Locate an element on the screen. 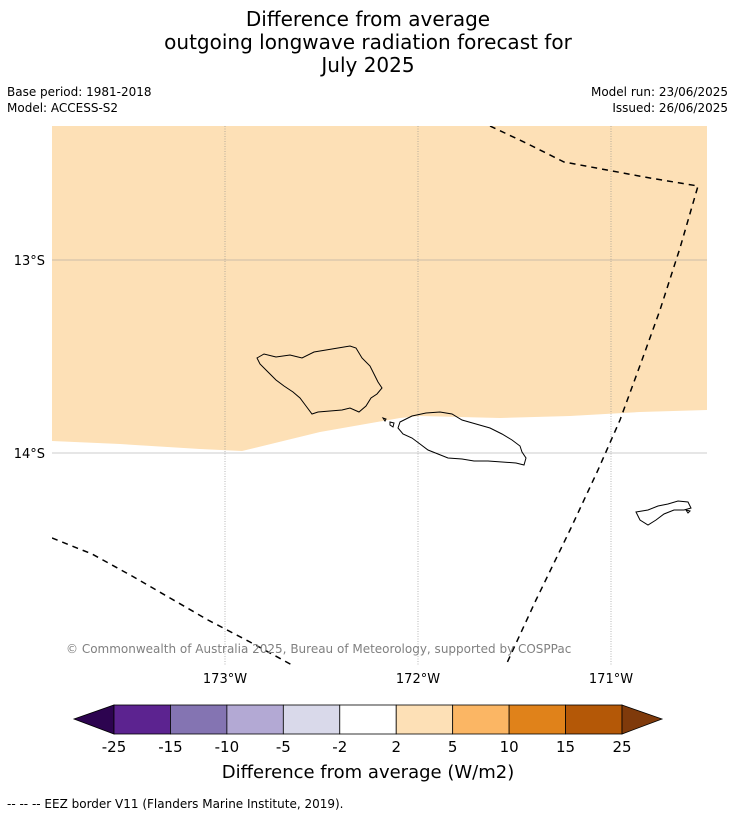 This screenshot has width=736, height=816. upolu-island is located at coordinates (462, 438).